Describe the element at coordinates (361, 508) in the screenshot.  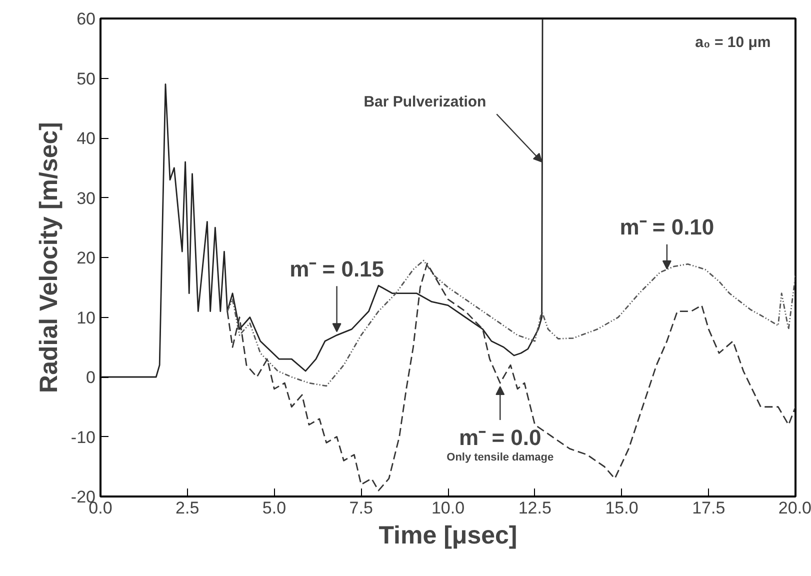
I see `x-tick-label: 7.5` at that location.